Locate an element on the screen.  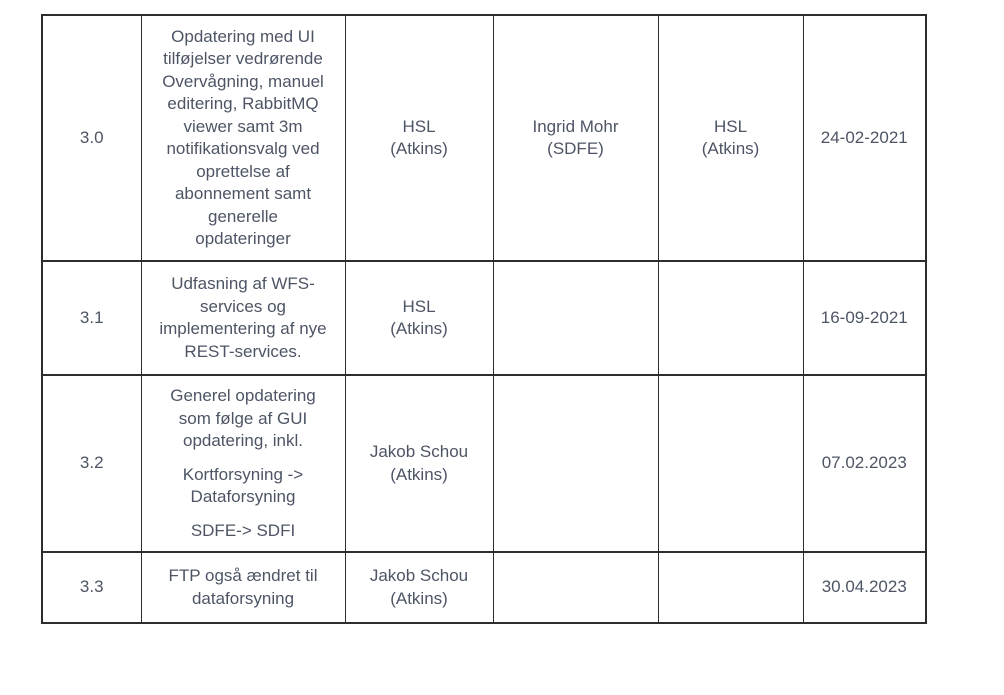
cell-version: 3.2 is located at coordinates (91, 463).